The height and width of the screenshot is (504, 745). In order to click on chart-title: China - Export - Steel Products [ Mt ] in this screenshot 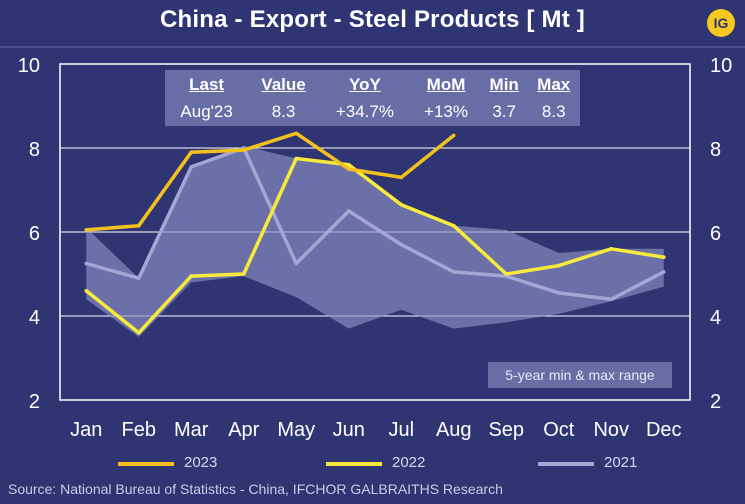, I will do `click(372, 19)`.